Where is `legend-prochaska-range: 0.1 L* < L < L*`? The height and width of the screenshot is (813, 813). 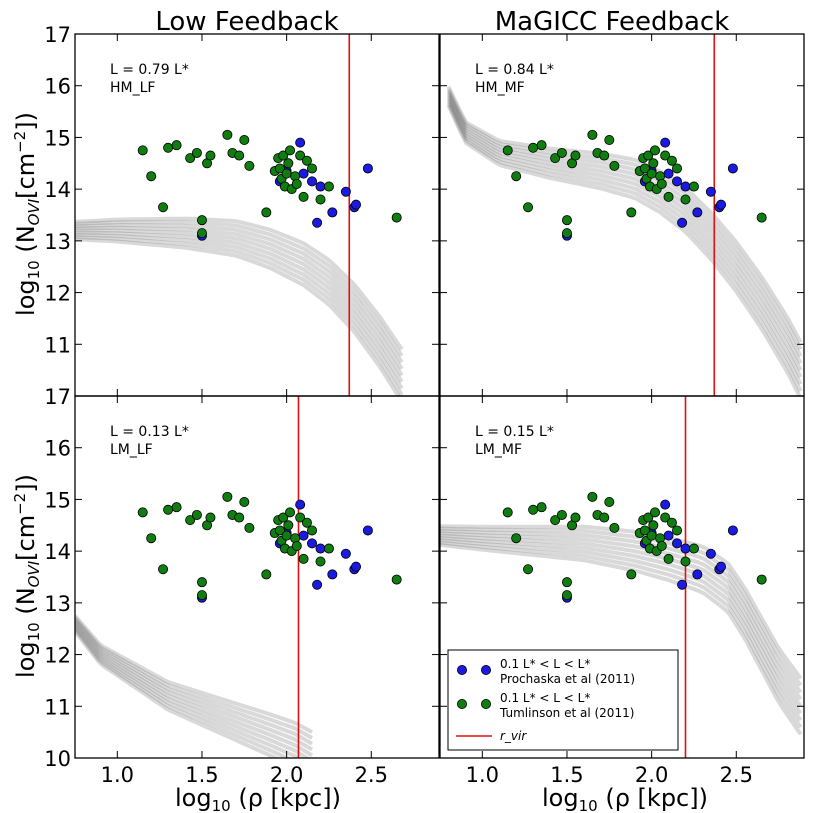 legend-prochaska-range: 0.1 L* < L < L* is located at coordinates (545, 664).